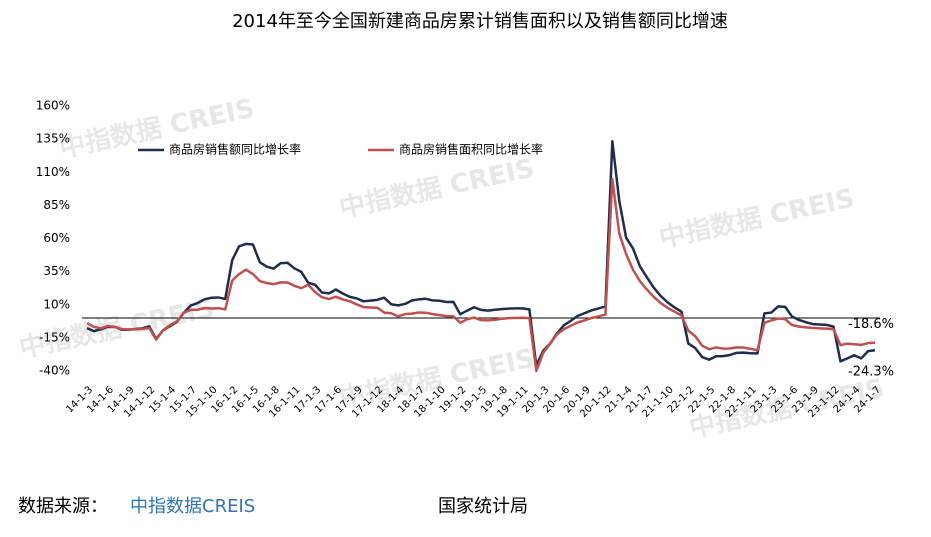  Describe the element at coordinates (480, 21) in the screenshot. I see `chart-title: 2014年至今全国新建商品房累计销售面积以及销售额同比增速` at that location.